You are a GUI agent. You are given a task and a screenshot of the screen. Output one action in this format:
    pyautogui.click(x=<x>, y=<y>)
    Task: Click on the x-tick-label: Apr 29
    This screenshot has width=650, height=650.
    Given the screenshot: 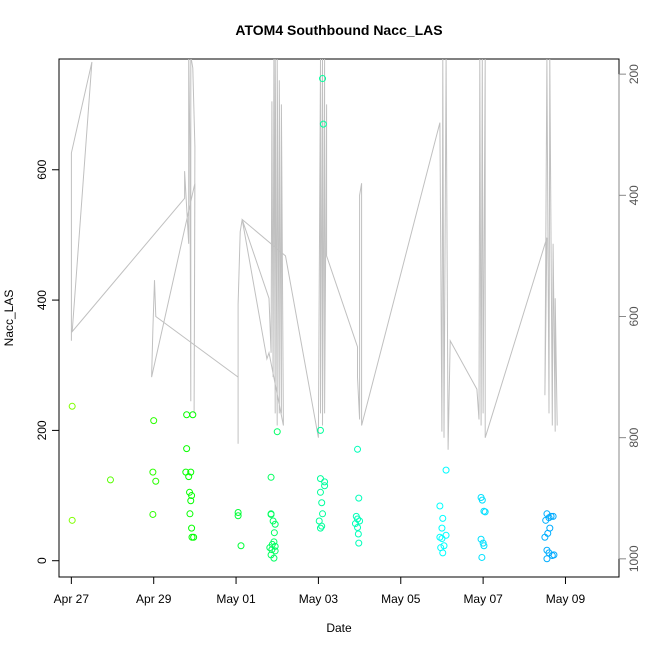 What is the action you would take?
    pyautogui.click(x=154, y=599)
    